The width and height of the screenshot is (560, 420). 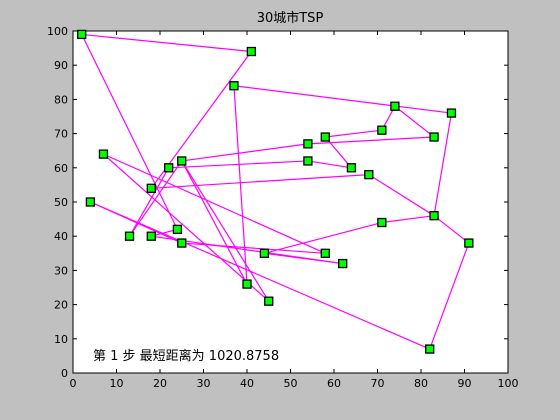 I want to click on y-tick-label: 90, so click(x=61, y=65).